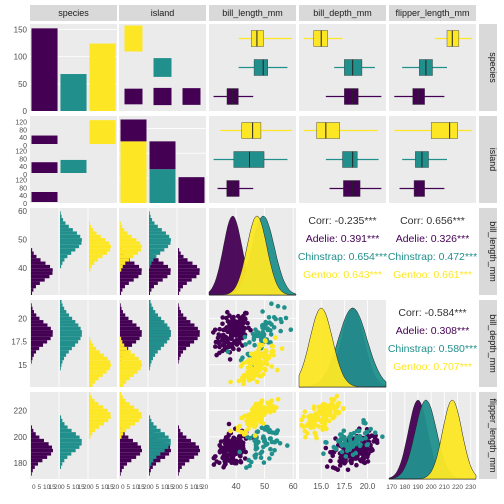  I want to click on corr-Gentoo-r2-c3: Gentoo: 0.643***, so click(342, 275).